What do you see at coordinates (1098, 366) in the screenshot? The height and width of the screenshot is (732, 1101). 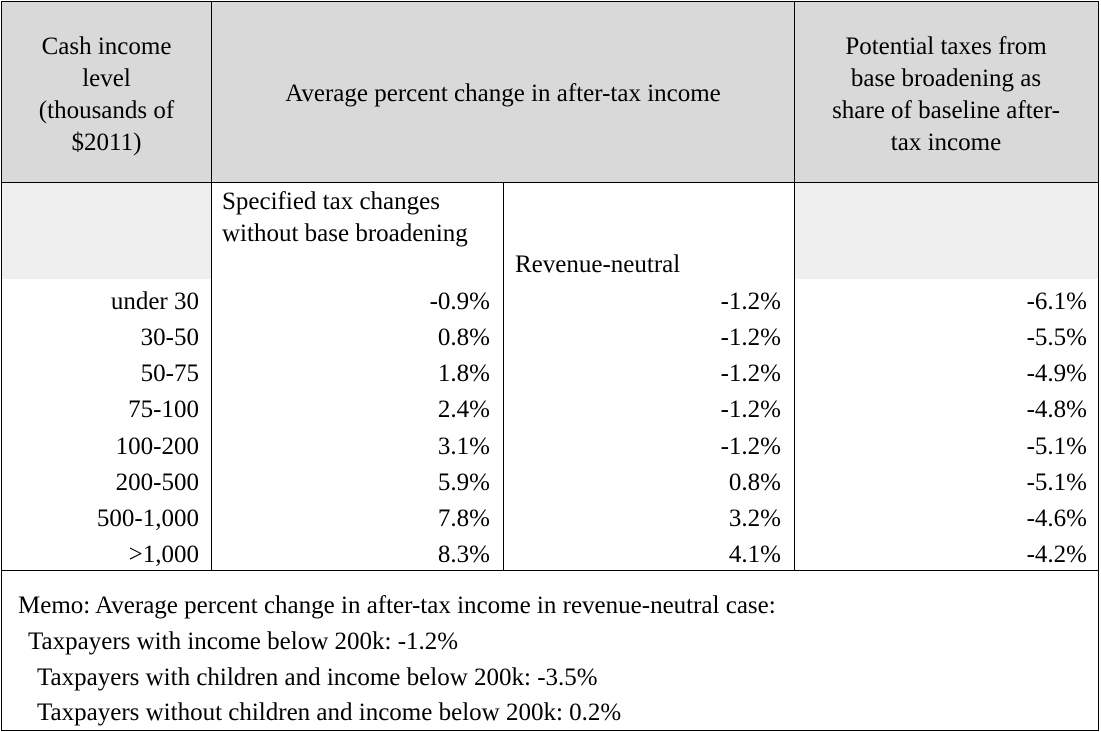 I see `border-right` at bounding box center [1098, 366].